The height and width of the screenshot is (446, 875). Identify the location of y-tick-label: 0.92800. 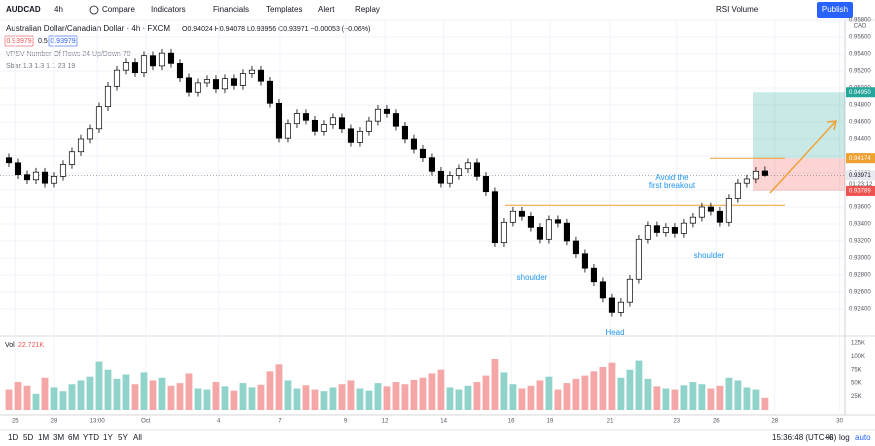
(860, 276).